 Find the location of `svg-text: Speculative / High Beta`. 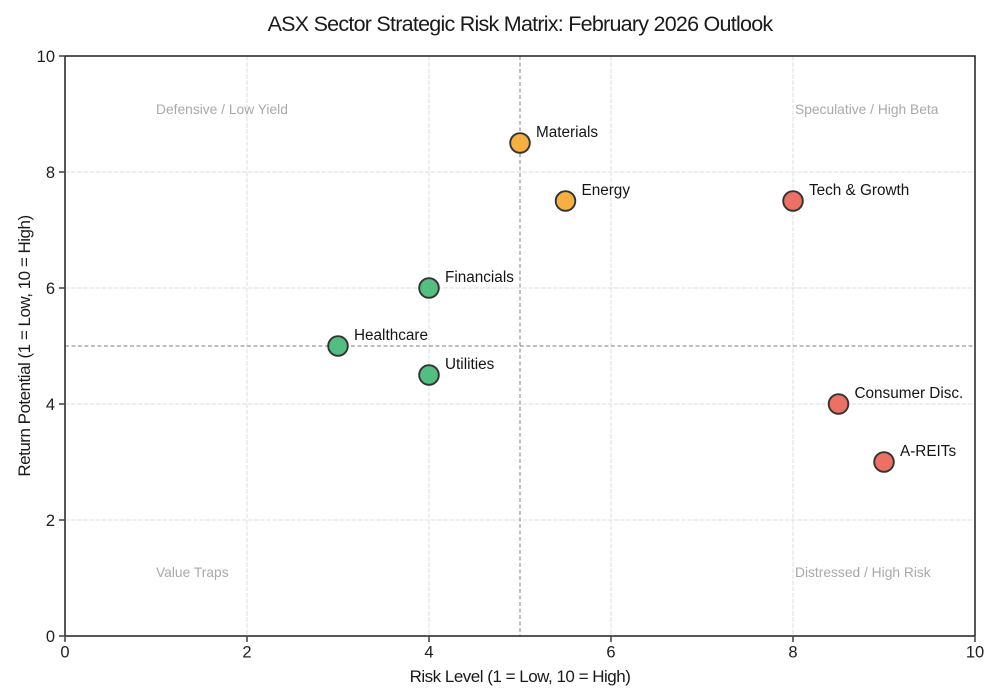

svg-text: Speculative / High Beta is located at coordinates (867, 109).